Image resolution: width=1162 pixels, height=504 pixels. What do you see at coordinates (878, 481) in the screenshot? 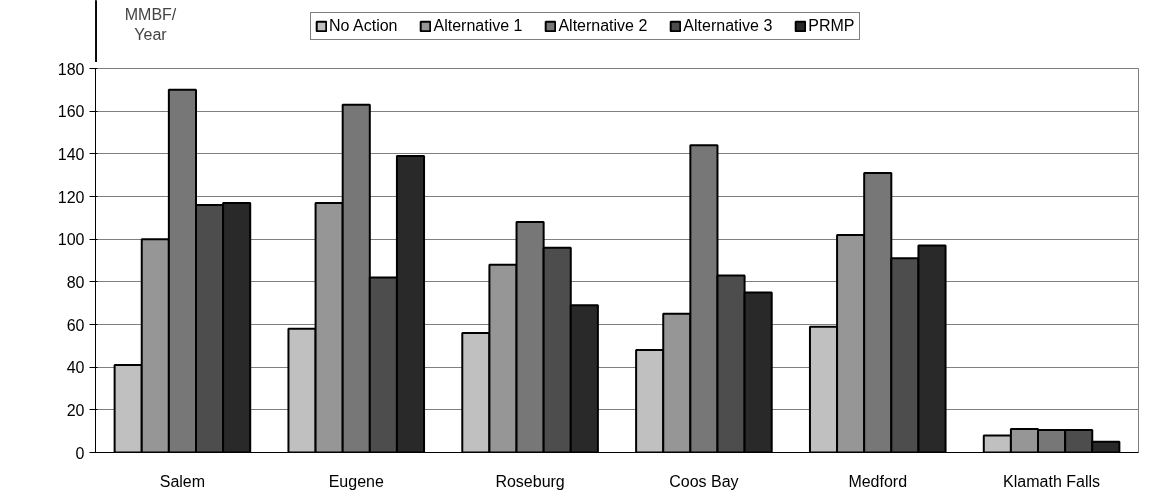
I see `x-tick-label: Medford` at bounding box center [878, 481].